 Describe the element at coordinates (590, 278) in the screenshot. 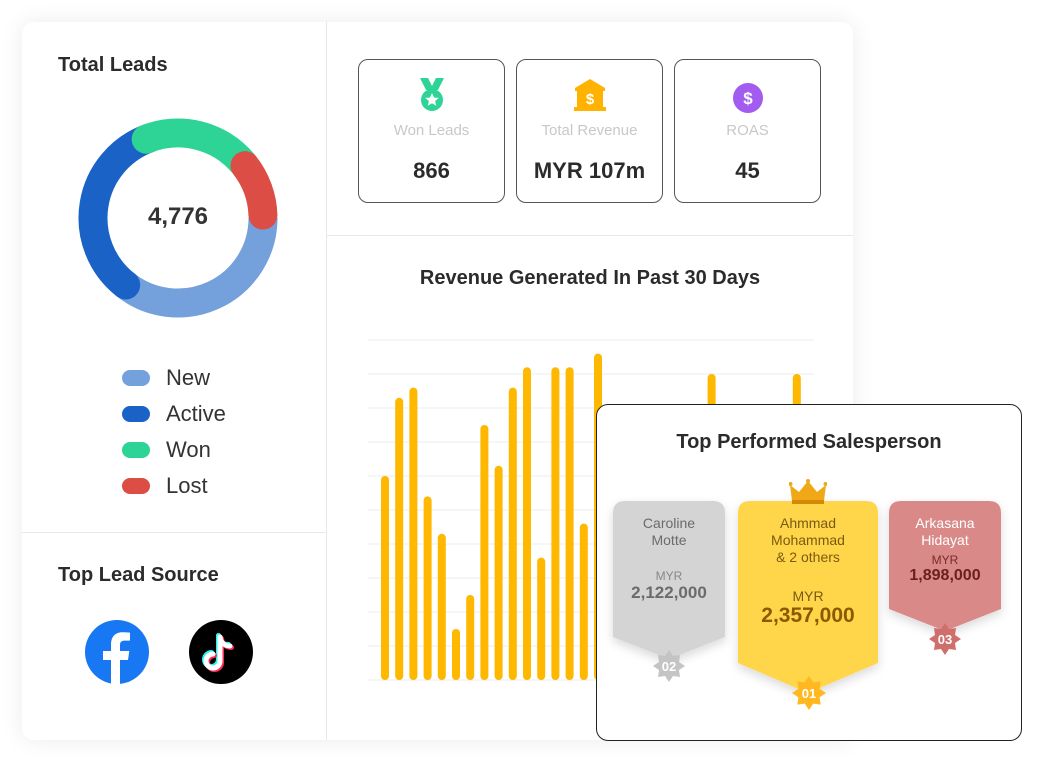

I see `chart-title: Revenue Generated In Past 30 Days` at that location.